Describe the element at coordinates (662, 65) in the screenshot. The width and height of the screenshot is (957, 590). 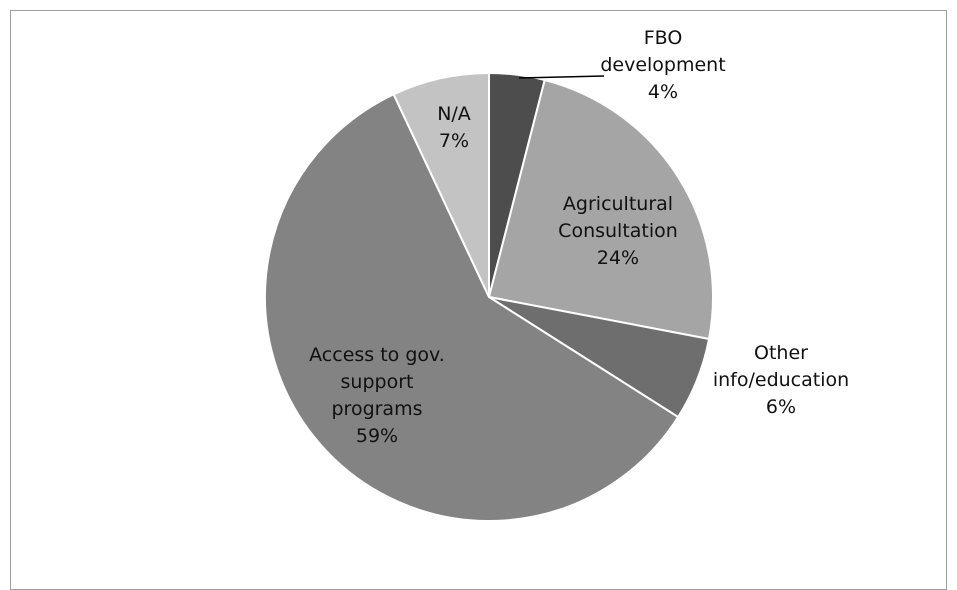
I see `pie-label-0: FBO development 4%` at that location.